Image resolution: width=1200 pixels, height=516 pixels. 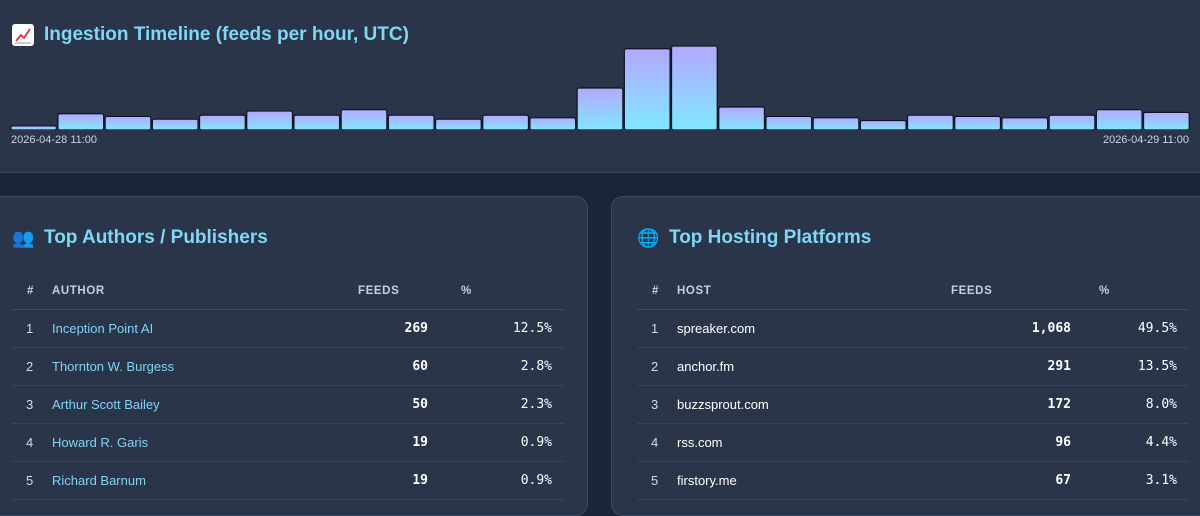 What do you see at coordinates (814, 291) in the screenshot?
I see `column-header-host: HOST` at bounding box center [814, 291].